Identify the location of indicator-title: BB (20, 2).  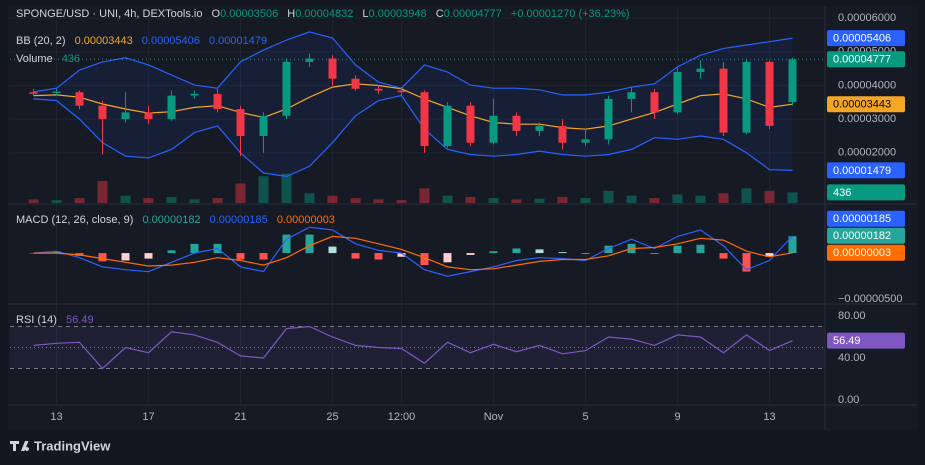
(41, 41).